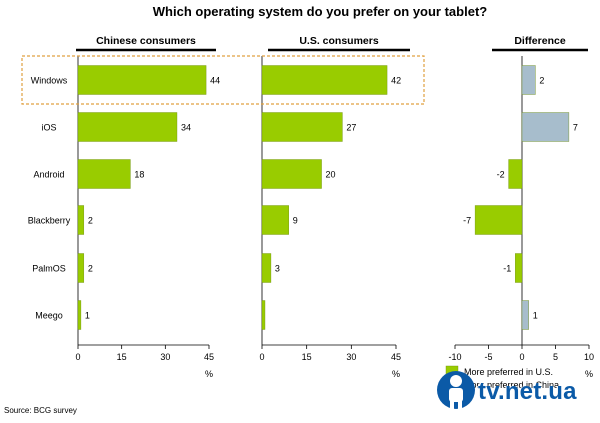 Image resolution: width=600 pixels, height=423 pixels. What do you see at coordinates (295, 221) in the screenshot?
I see `data-label: 9` at bounding box center [295, 221].